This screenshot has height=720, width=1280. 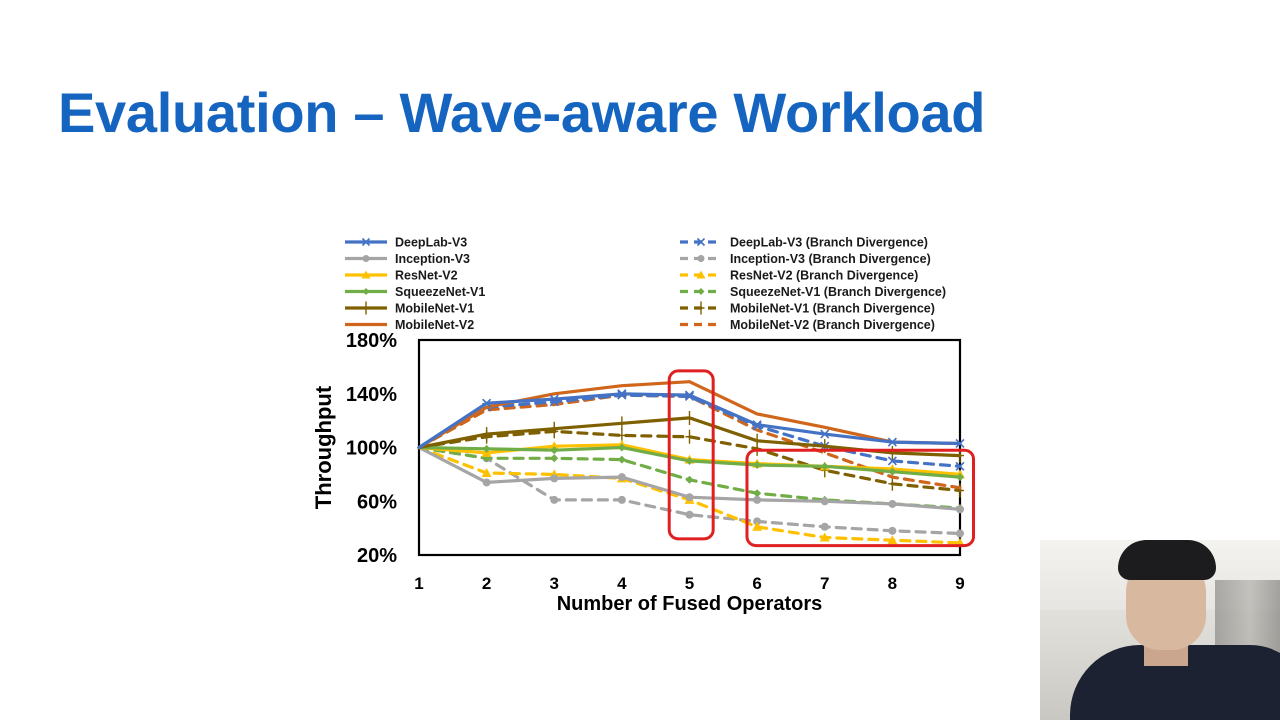 I want to click on series-line, so click(x=689, y=490).